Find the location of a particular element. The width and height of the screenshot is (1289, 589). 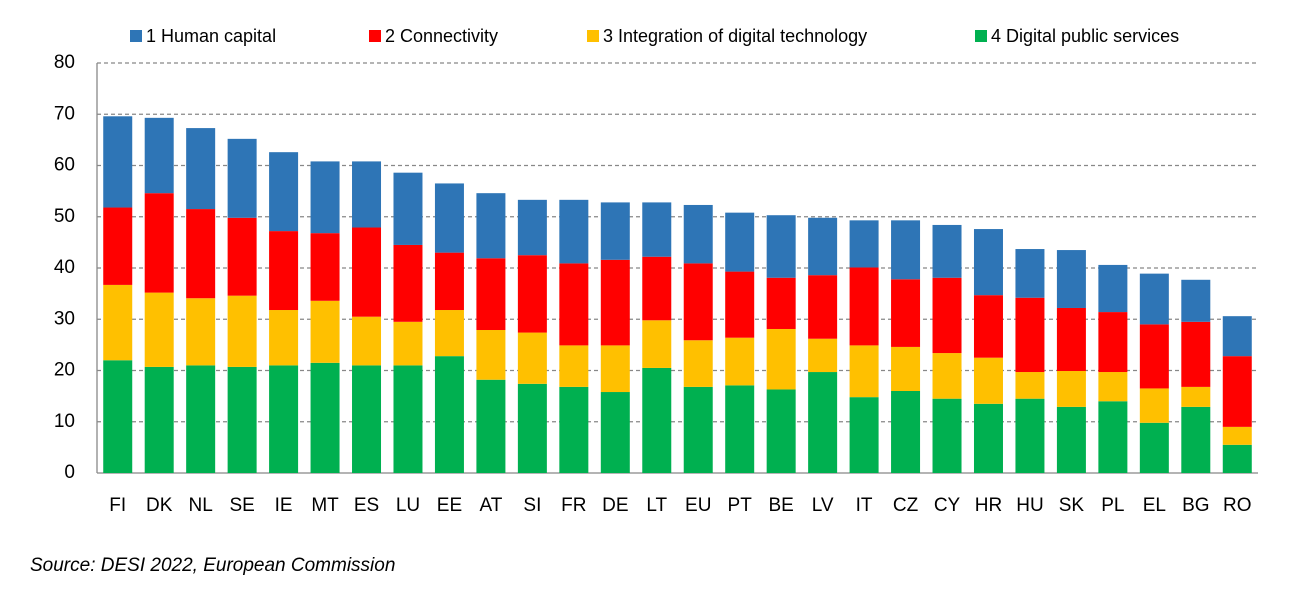

x-tick-label: FI is located at coordinates (117, 505).